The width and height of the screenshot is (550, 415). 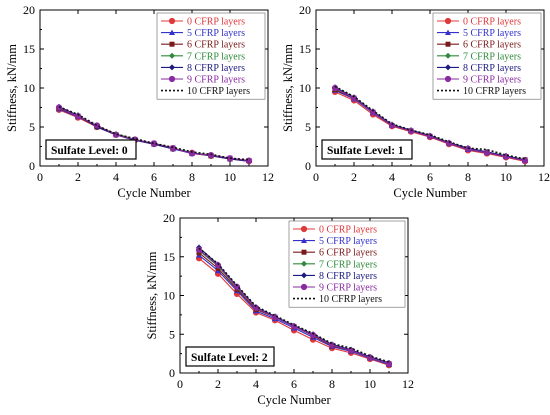 I want to click on annotation-box: Sulfate Level: 2, so click(x=230, y=356).